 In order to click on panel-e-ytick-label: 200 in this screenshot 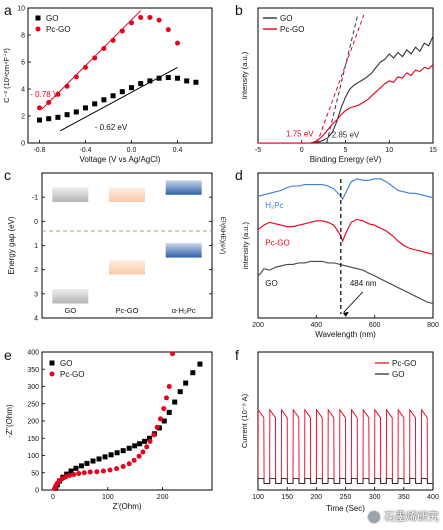, I will do `click(33, 422)`.